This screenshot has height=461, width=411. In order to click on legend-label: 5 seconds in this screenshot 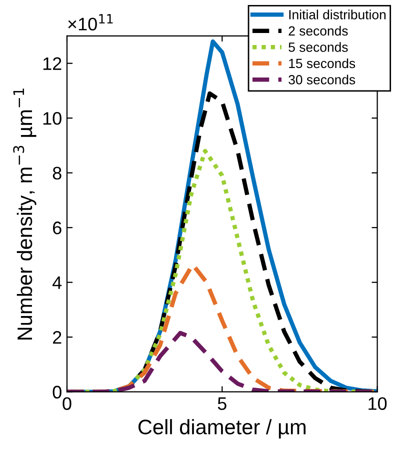, I will do `click(318, 47)`.